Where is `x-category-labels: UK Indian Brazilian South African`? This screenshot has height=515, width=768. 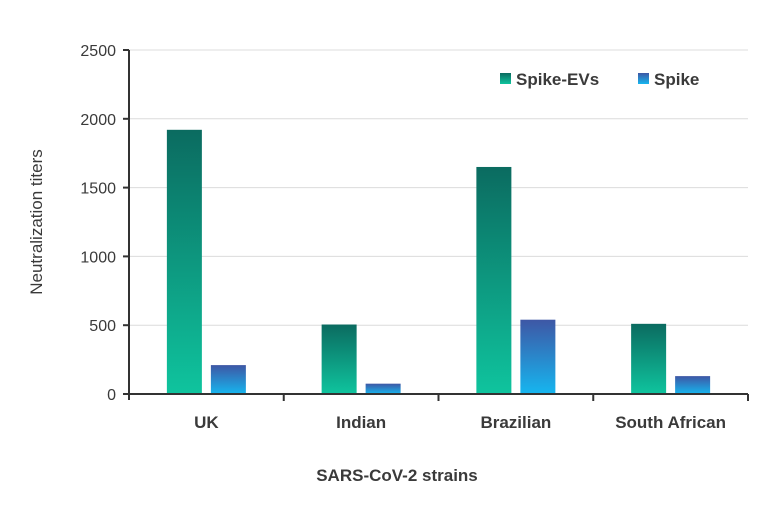 x-category-labels: UK Indian Brazilian South African is located at coordinates (460, 422).